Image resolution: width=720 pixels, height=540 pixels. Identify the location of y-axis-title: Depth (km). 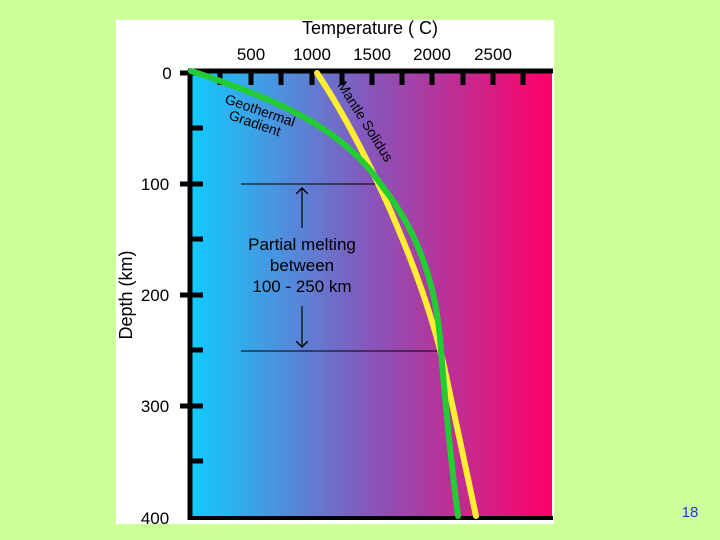
(126, 294).